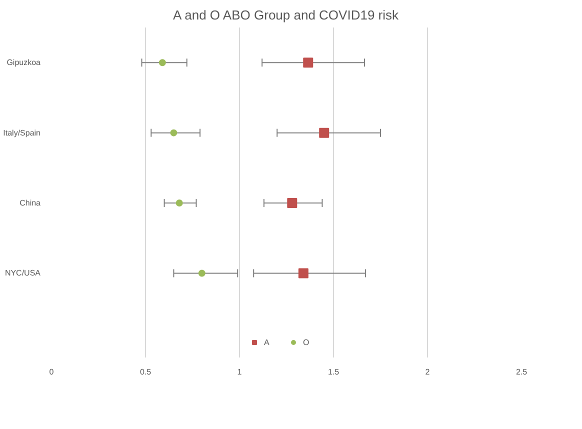 This screenshot has height=429, width=582. What do you see at coordinates (239, 372) in the screenshot?
I see `x-tick-label: 1` at bounding box center [239, 372].